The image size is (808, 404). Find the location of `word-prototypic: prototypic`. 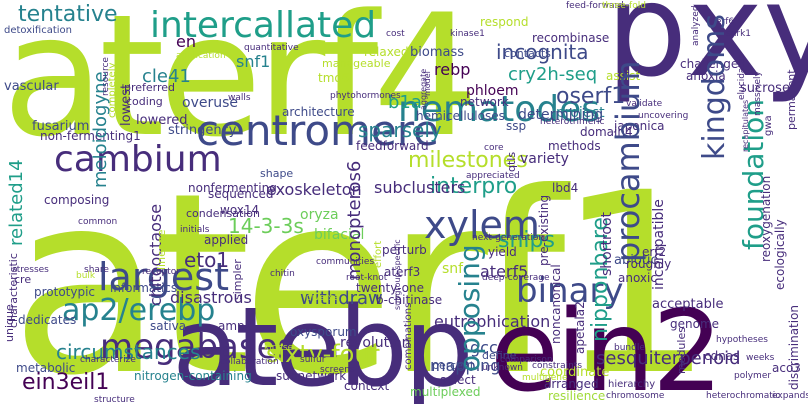

word-prototypic: prototypic is located at coordinates (65, 292).